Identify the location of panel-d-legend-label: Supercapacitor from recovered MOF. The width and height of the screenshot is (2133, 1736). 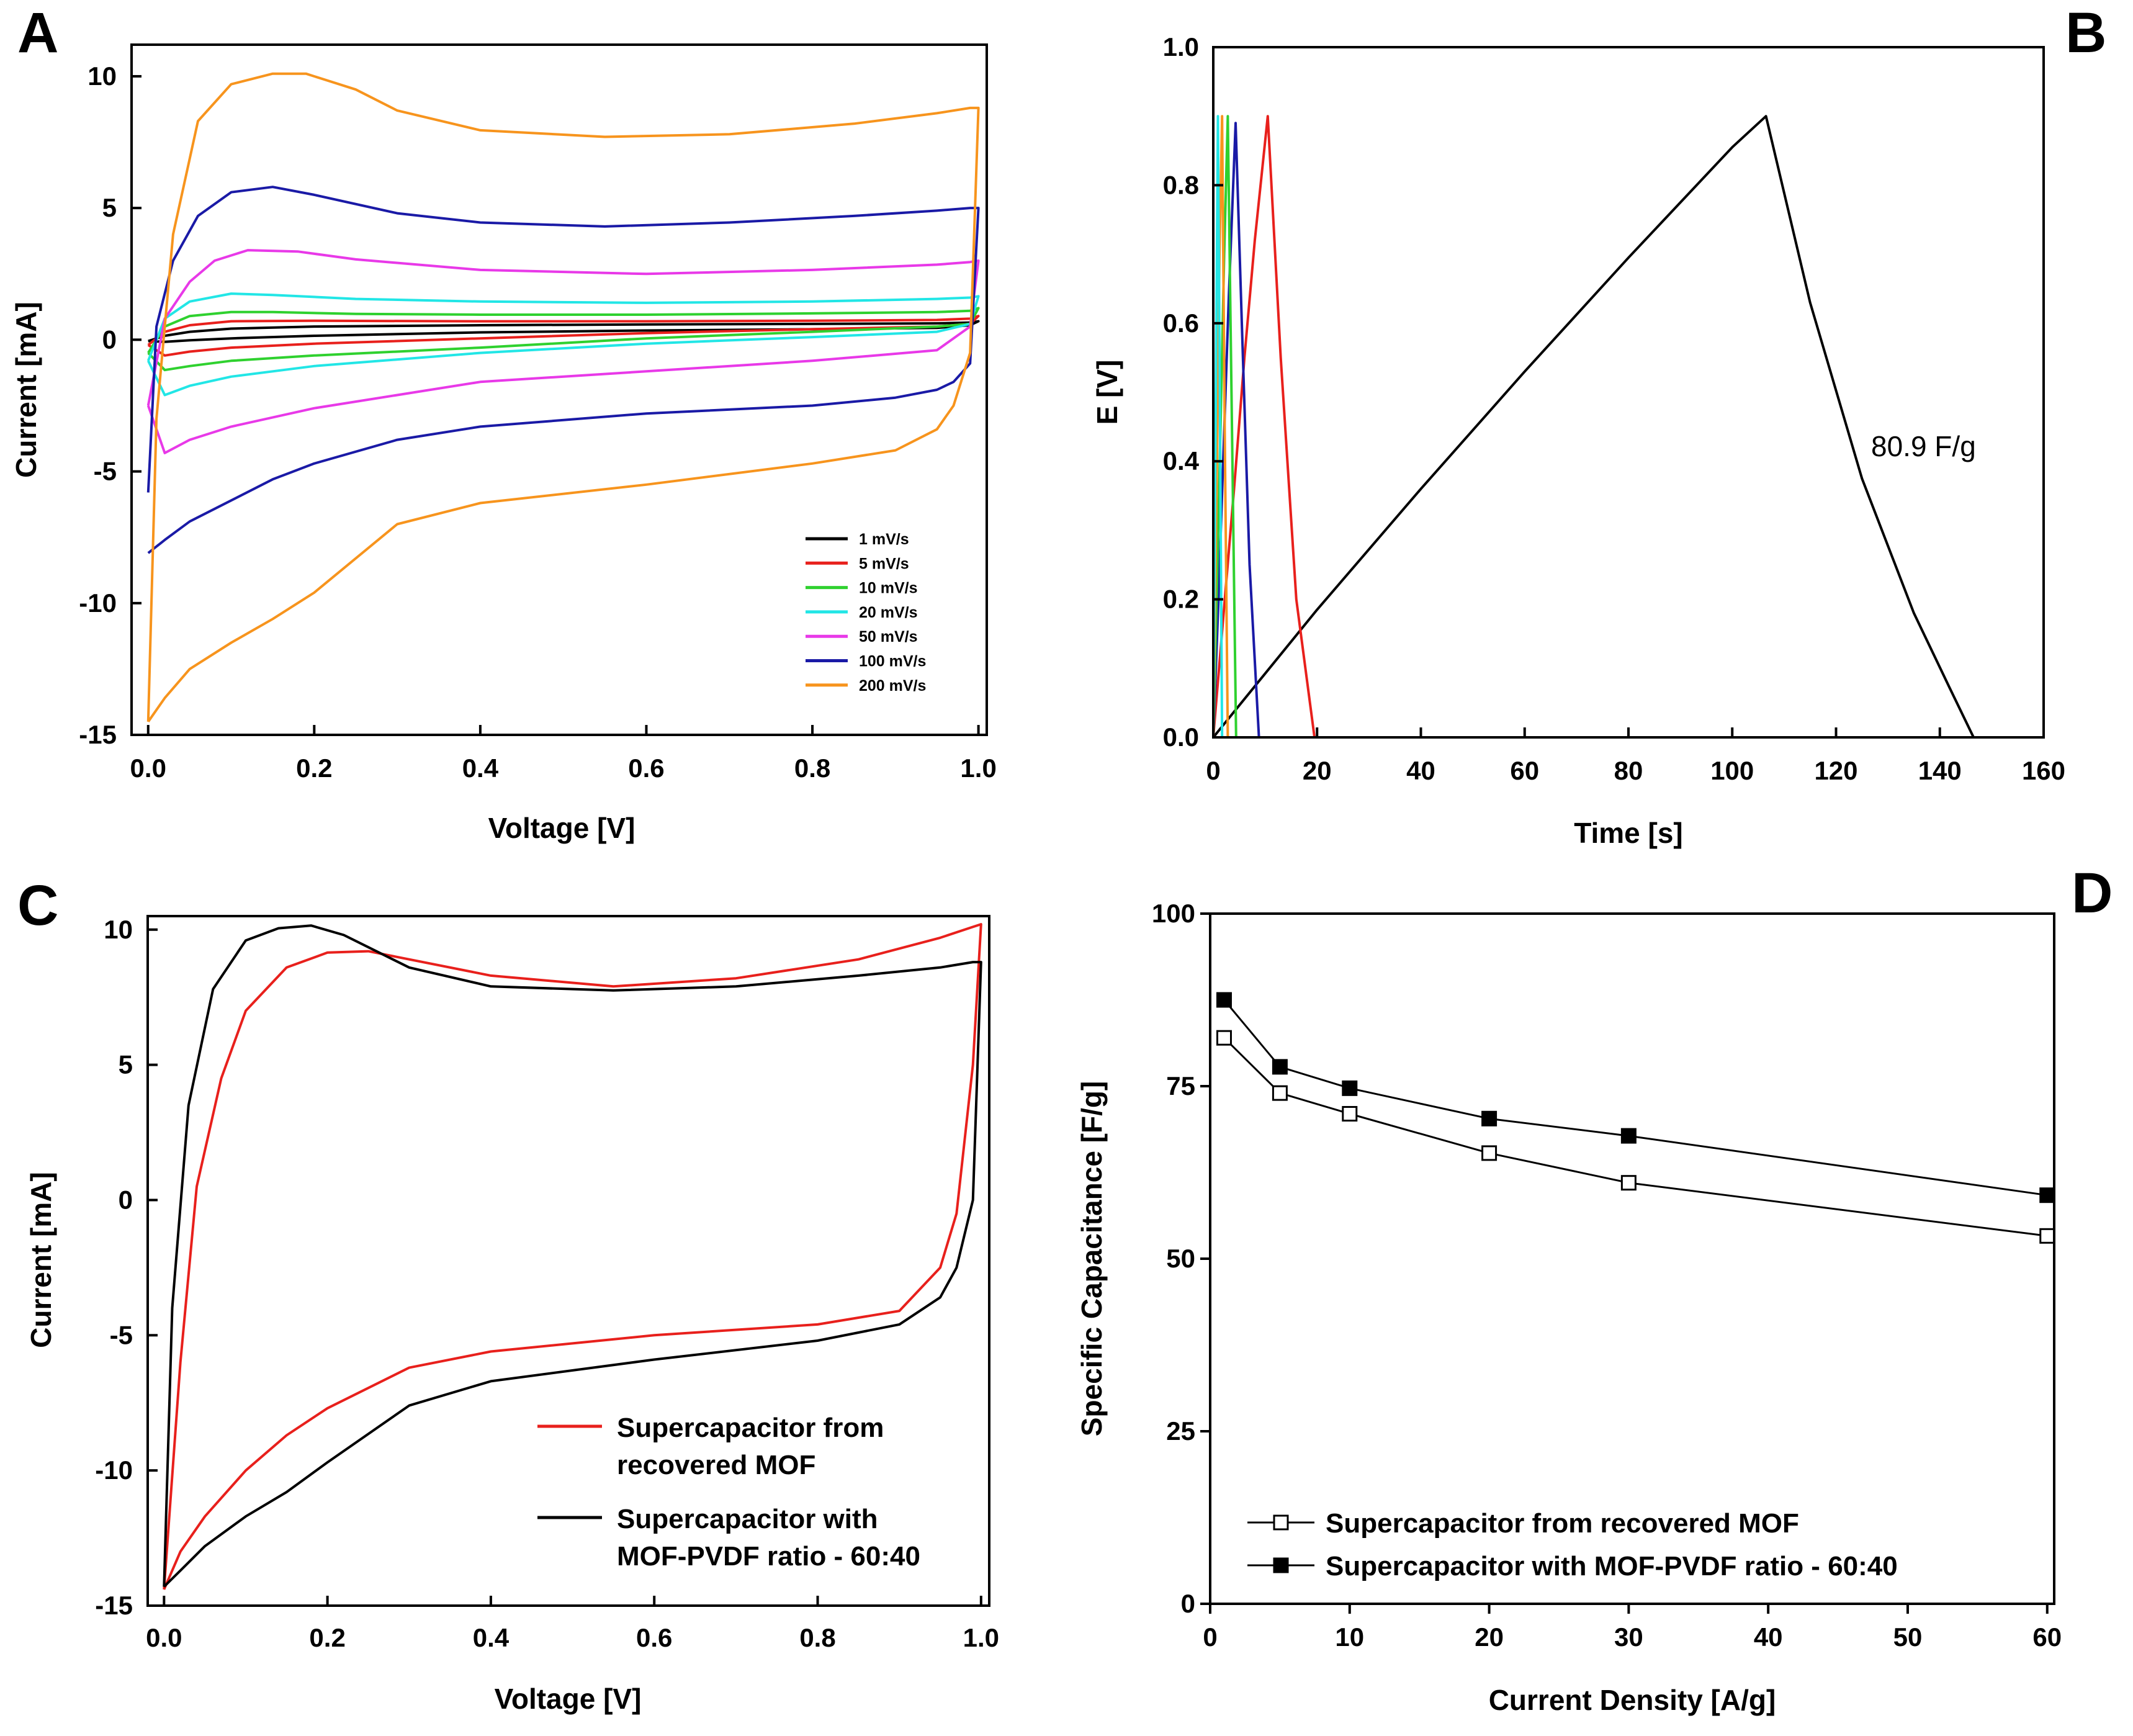
(1562, 1523).